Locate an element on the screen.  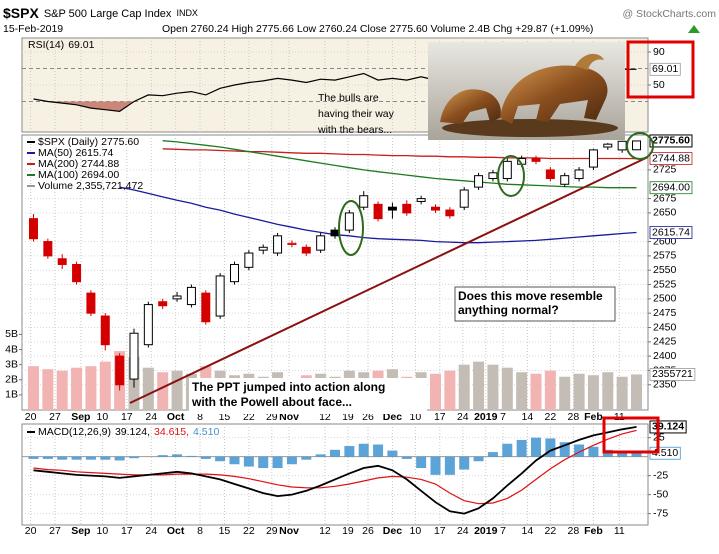
legend-value: 69.01 is located at coordinates (81, 45).